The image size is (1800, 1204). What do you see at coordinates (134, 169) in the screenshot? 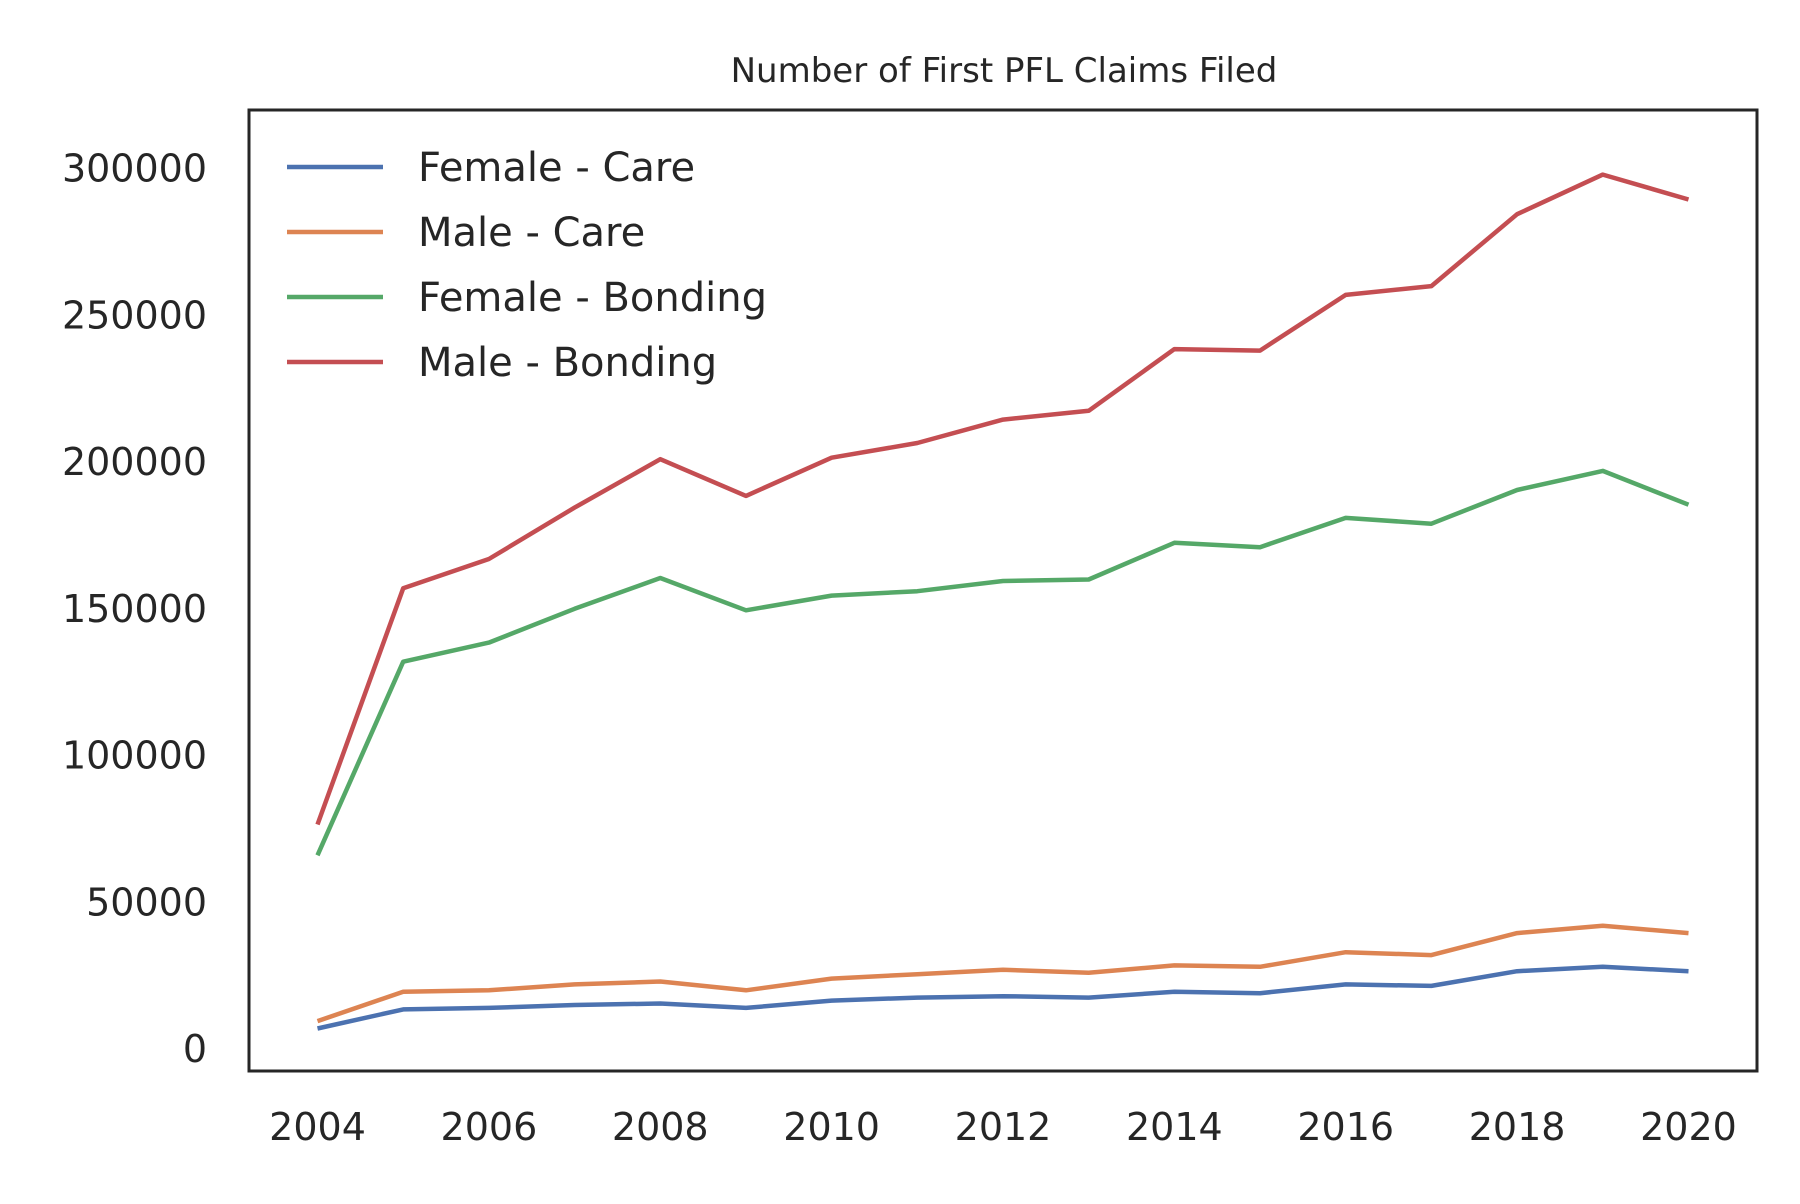
I see `y-tick-label: 300000` at bounding box center [134, 169].